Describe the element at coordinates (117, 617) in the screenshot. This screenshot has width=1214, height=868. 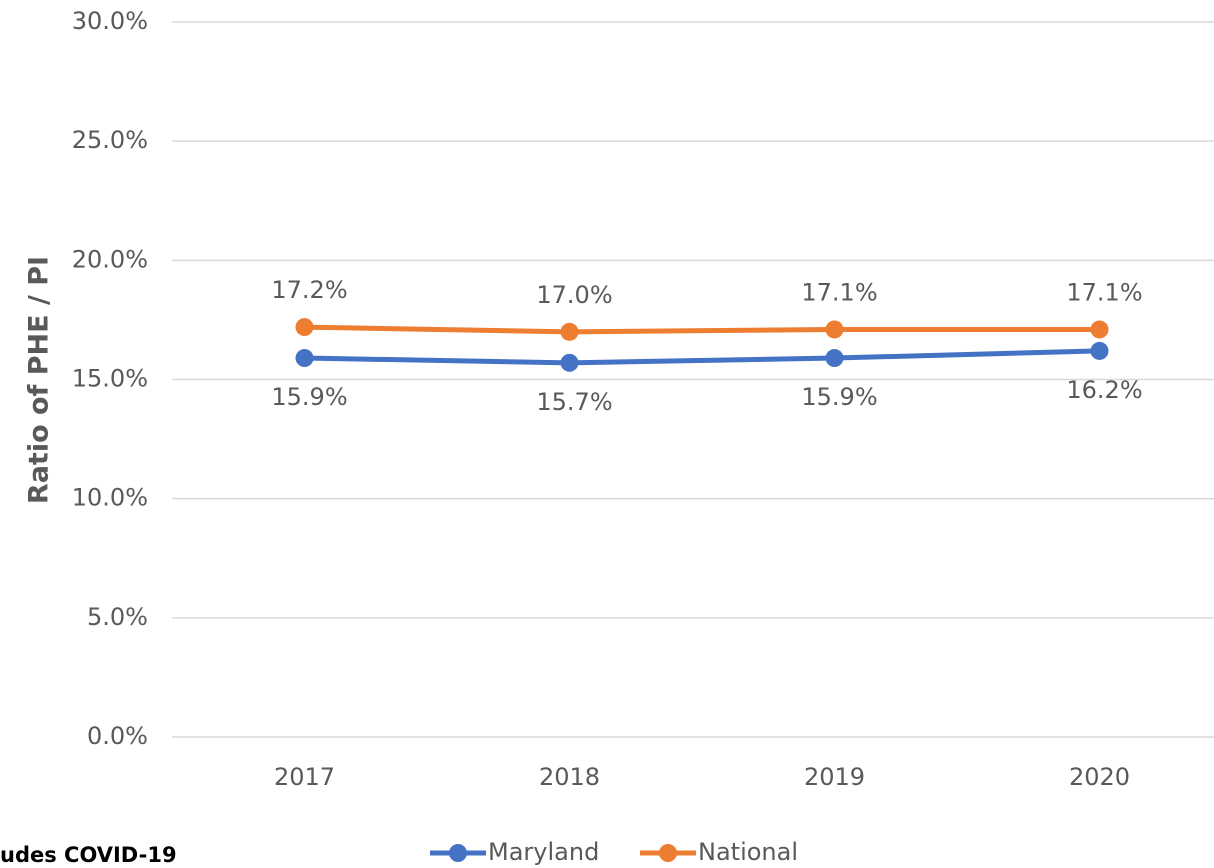
I see `y-tick-label: 5.0%` at that location.